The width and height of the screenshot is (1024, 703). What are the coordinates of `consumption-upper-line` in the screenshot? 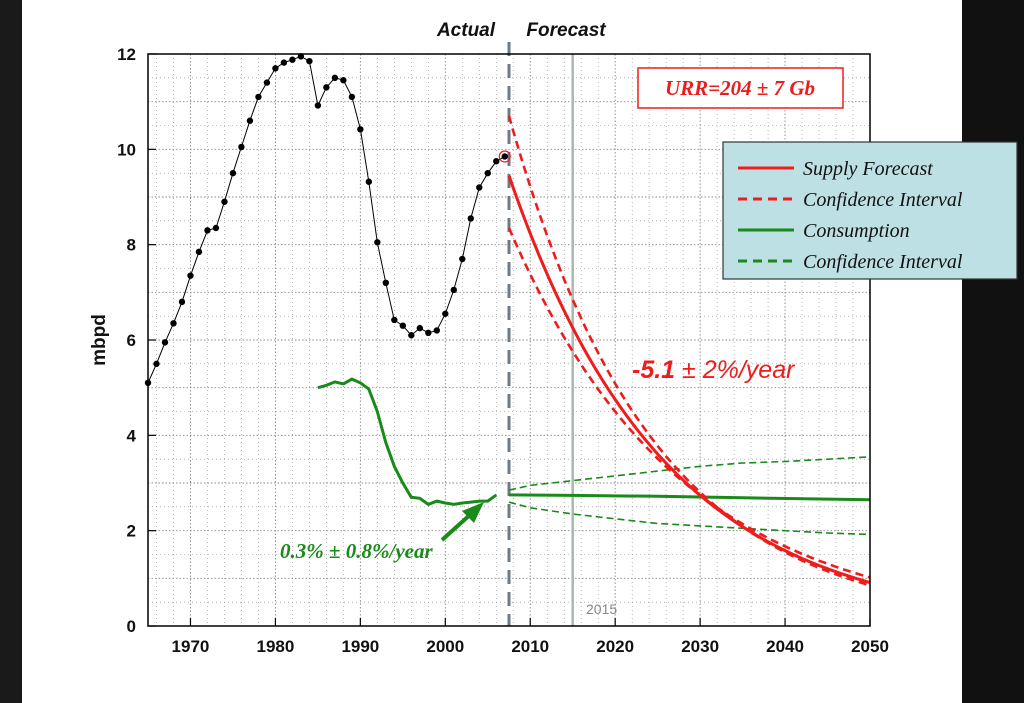 It's located at (689, 473).